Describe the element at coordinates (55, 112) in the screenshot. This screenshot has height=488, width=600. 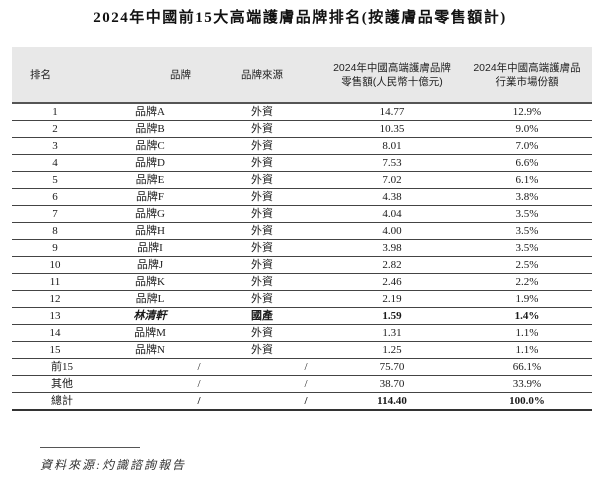
I see `rank-cell: 1` at that location.